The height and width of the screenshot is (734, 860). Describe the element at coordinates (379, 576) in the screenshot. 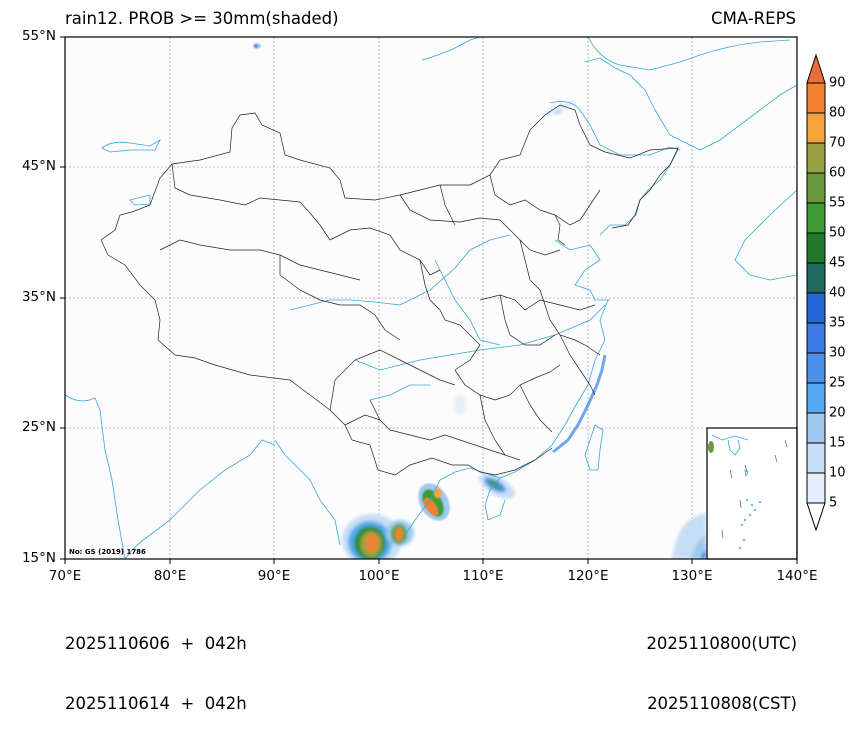

I see `x-tick-100e: 100°E` at that location.